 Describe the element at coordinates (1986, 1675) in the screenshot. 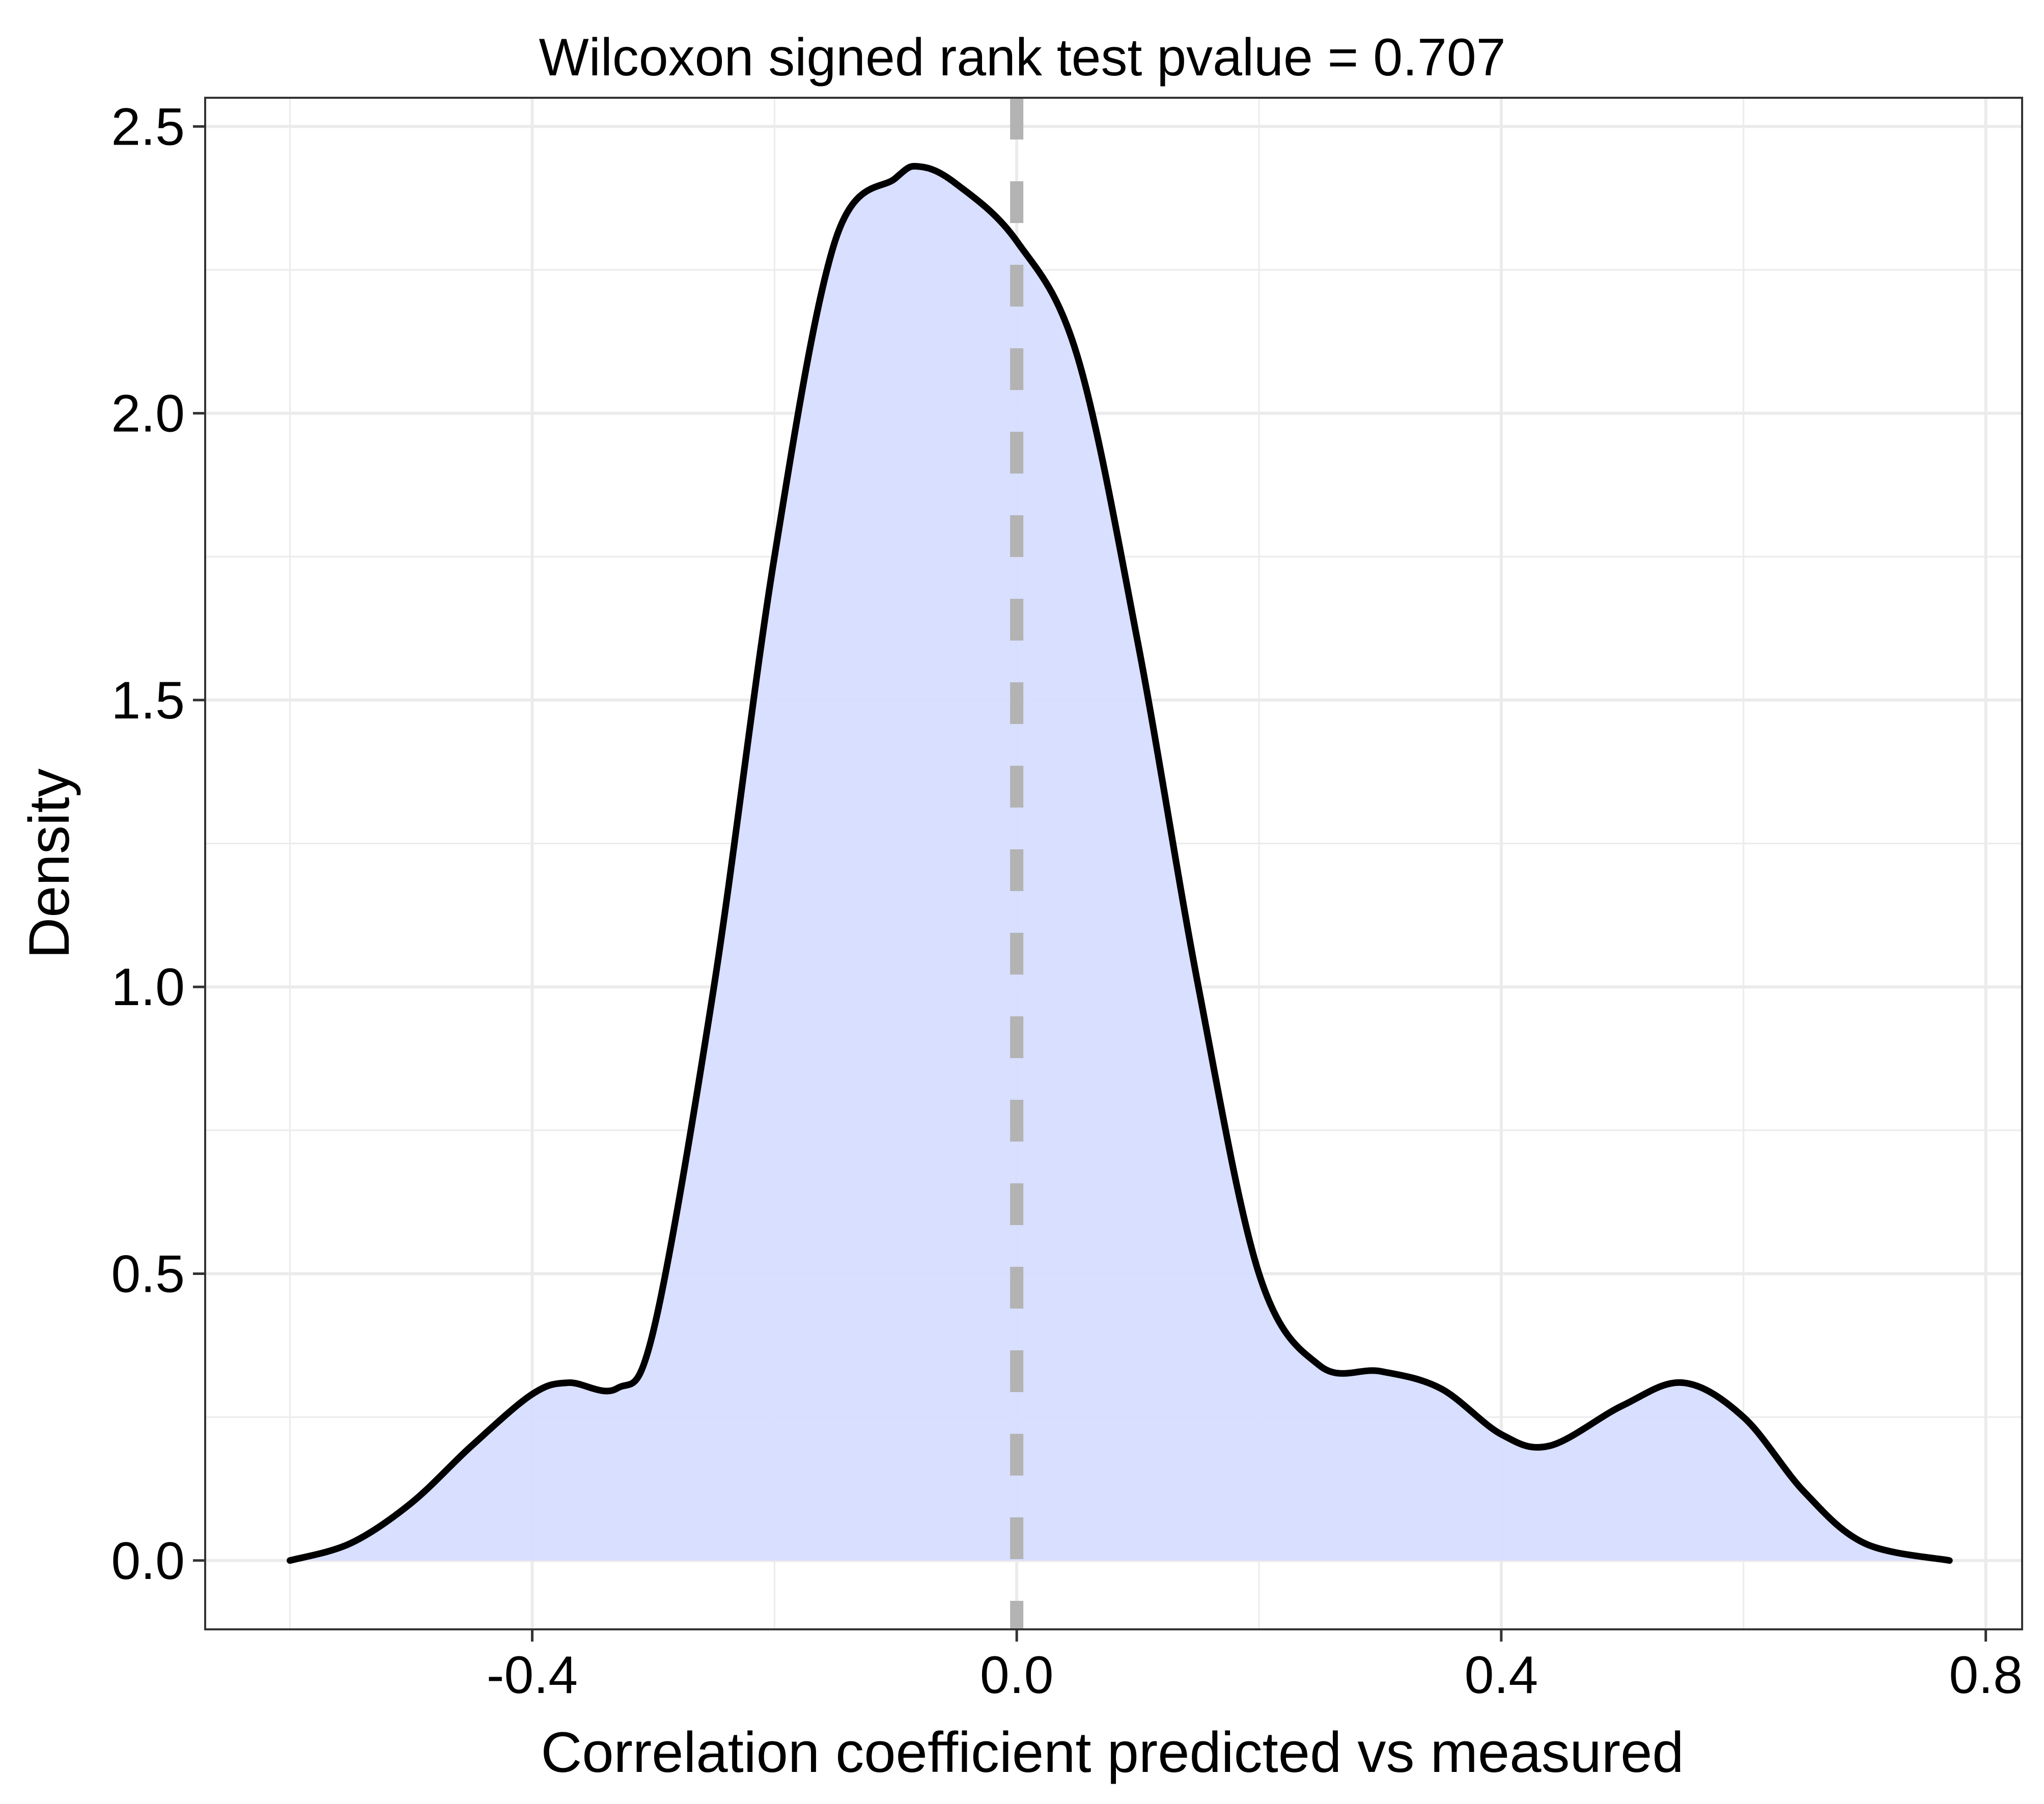

I see `x-tick-label: 0.8` at that location.